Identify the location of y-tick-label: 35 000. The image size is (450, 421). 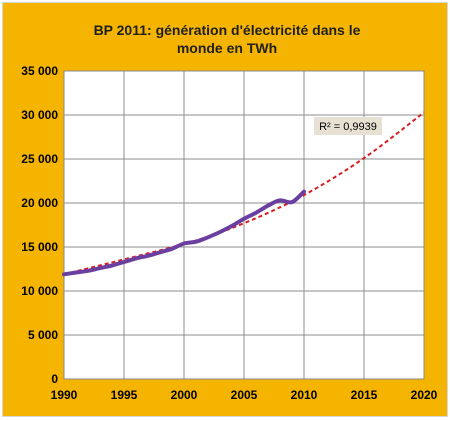
(39, 71).